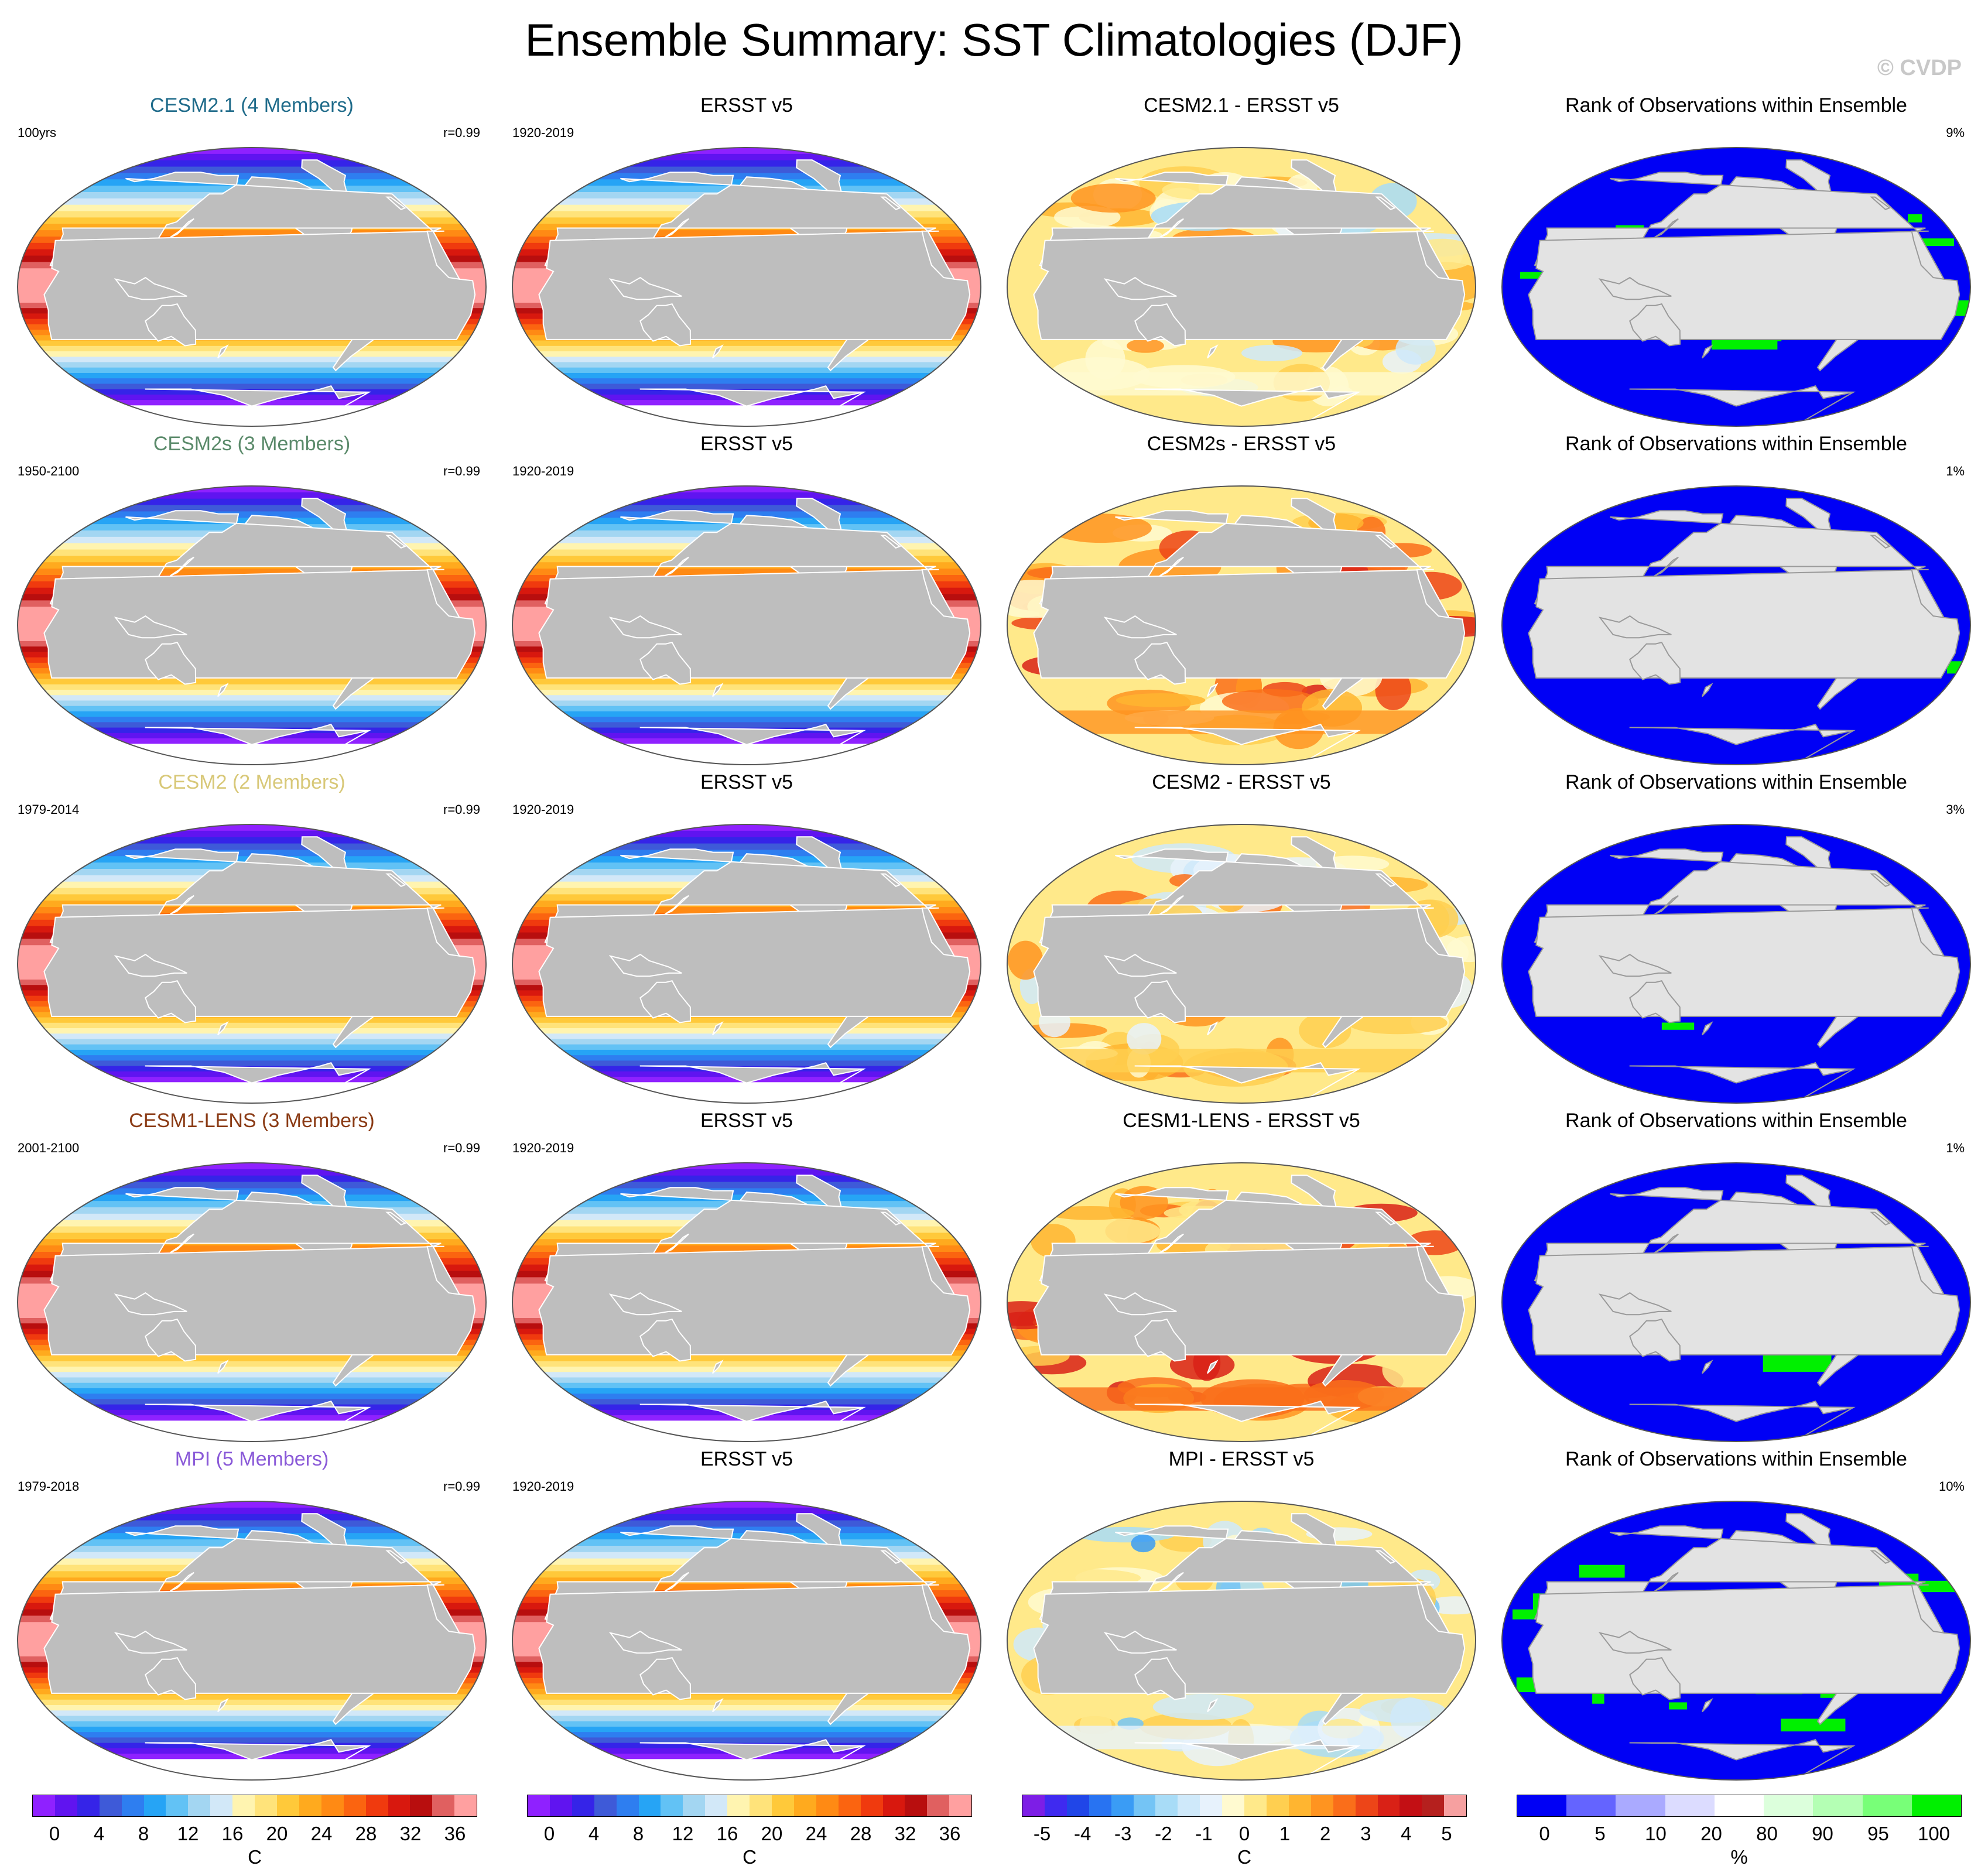 Image resolution: width=1988 pixels, height=1876 pixels. I want to click on colorbar-2: 0 4 8 12 16 20 24 28 32 36 C, so click(750, 1831).